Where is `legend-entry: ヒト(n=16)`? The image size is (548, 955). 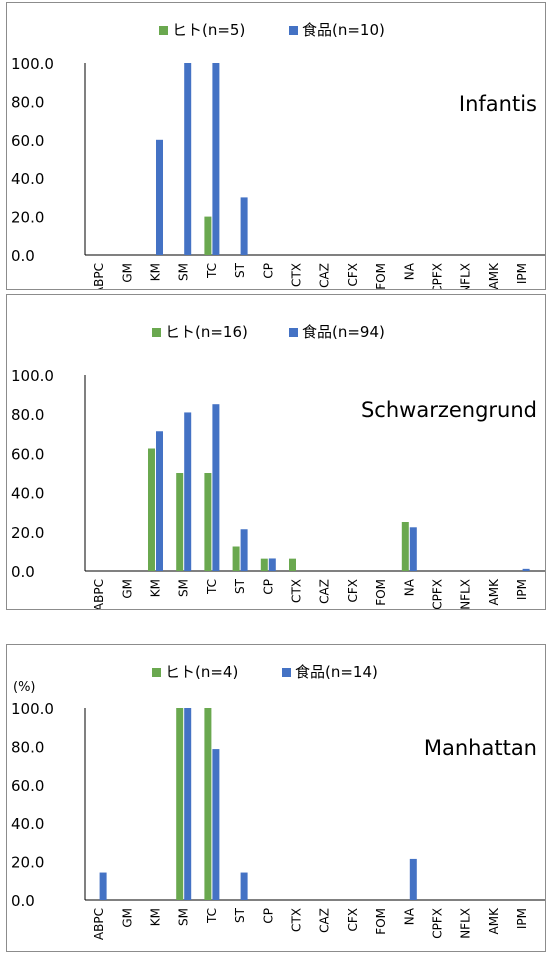
legend-entry: ヒト(n=16) is located at coordinates (206, 332).